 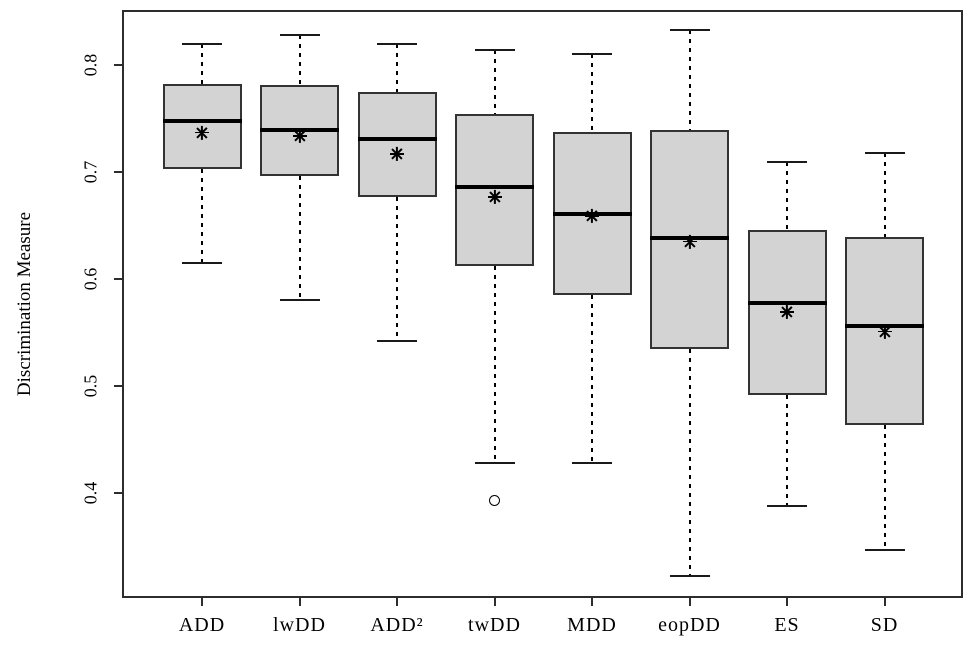 What do you see at coordinates (90, 172) in the screenshot?
I see `y-axis-tick-label: 0.7` at bounding box center [90, 172].